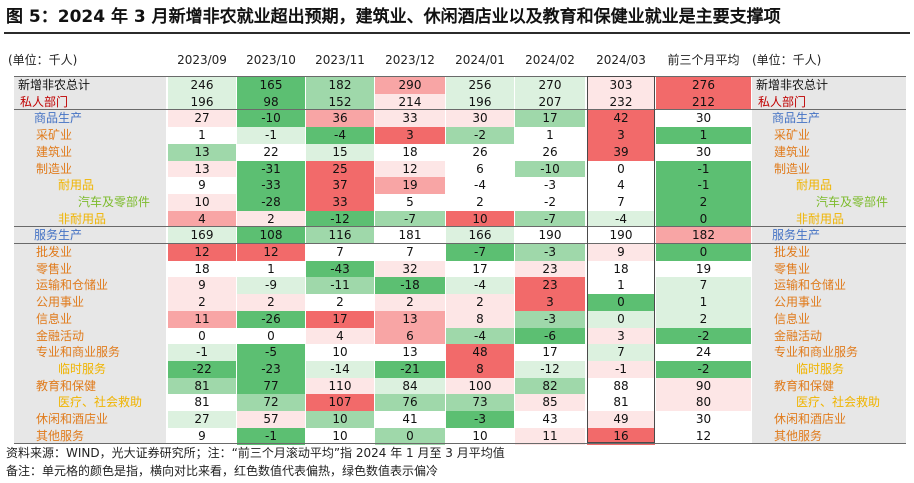 Image resolution: width=914 pixels, height=483 pixels. I want to click on row-label-right: 休闲和酒店业, so click(810, 419).